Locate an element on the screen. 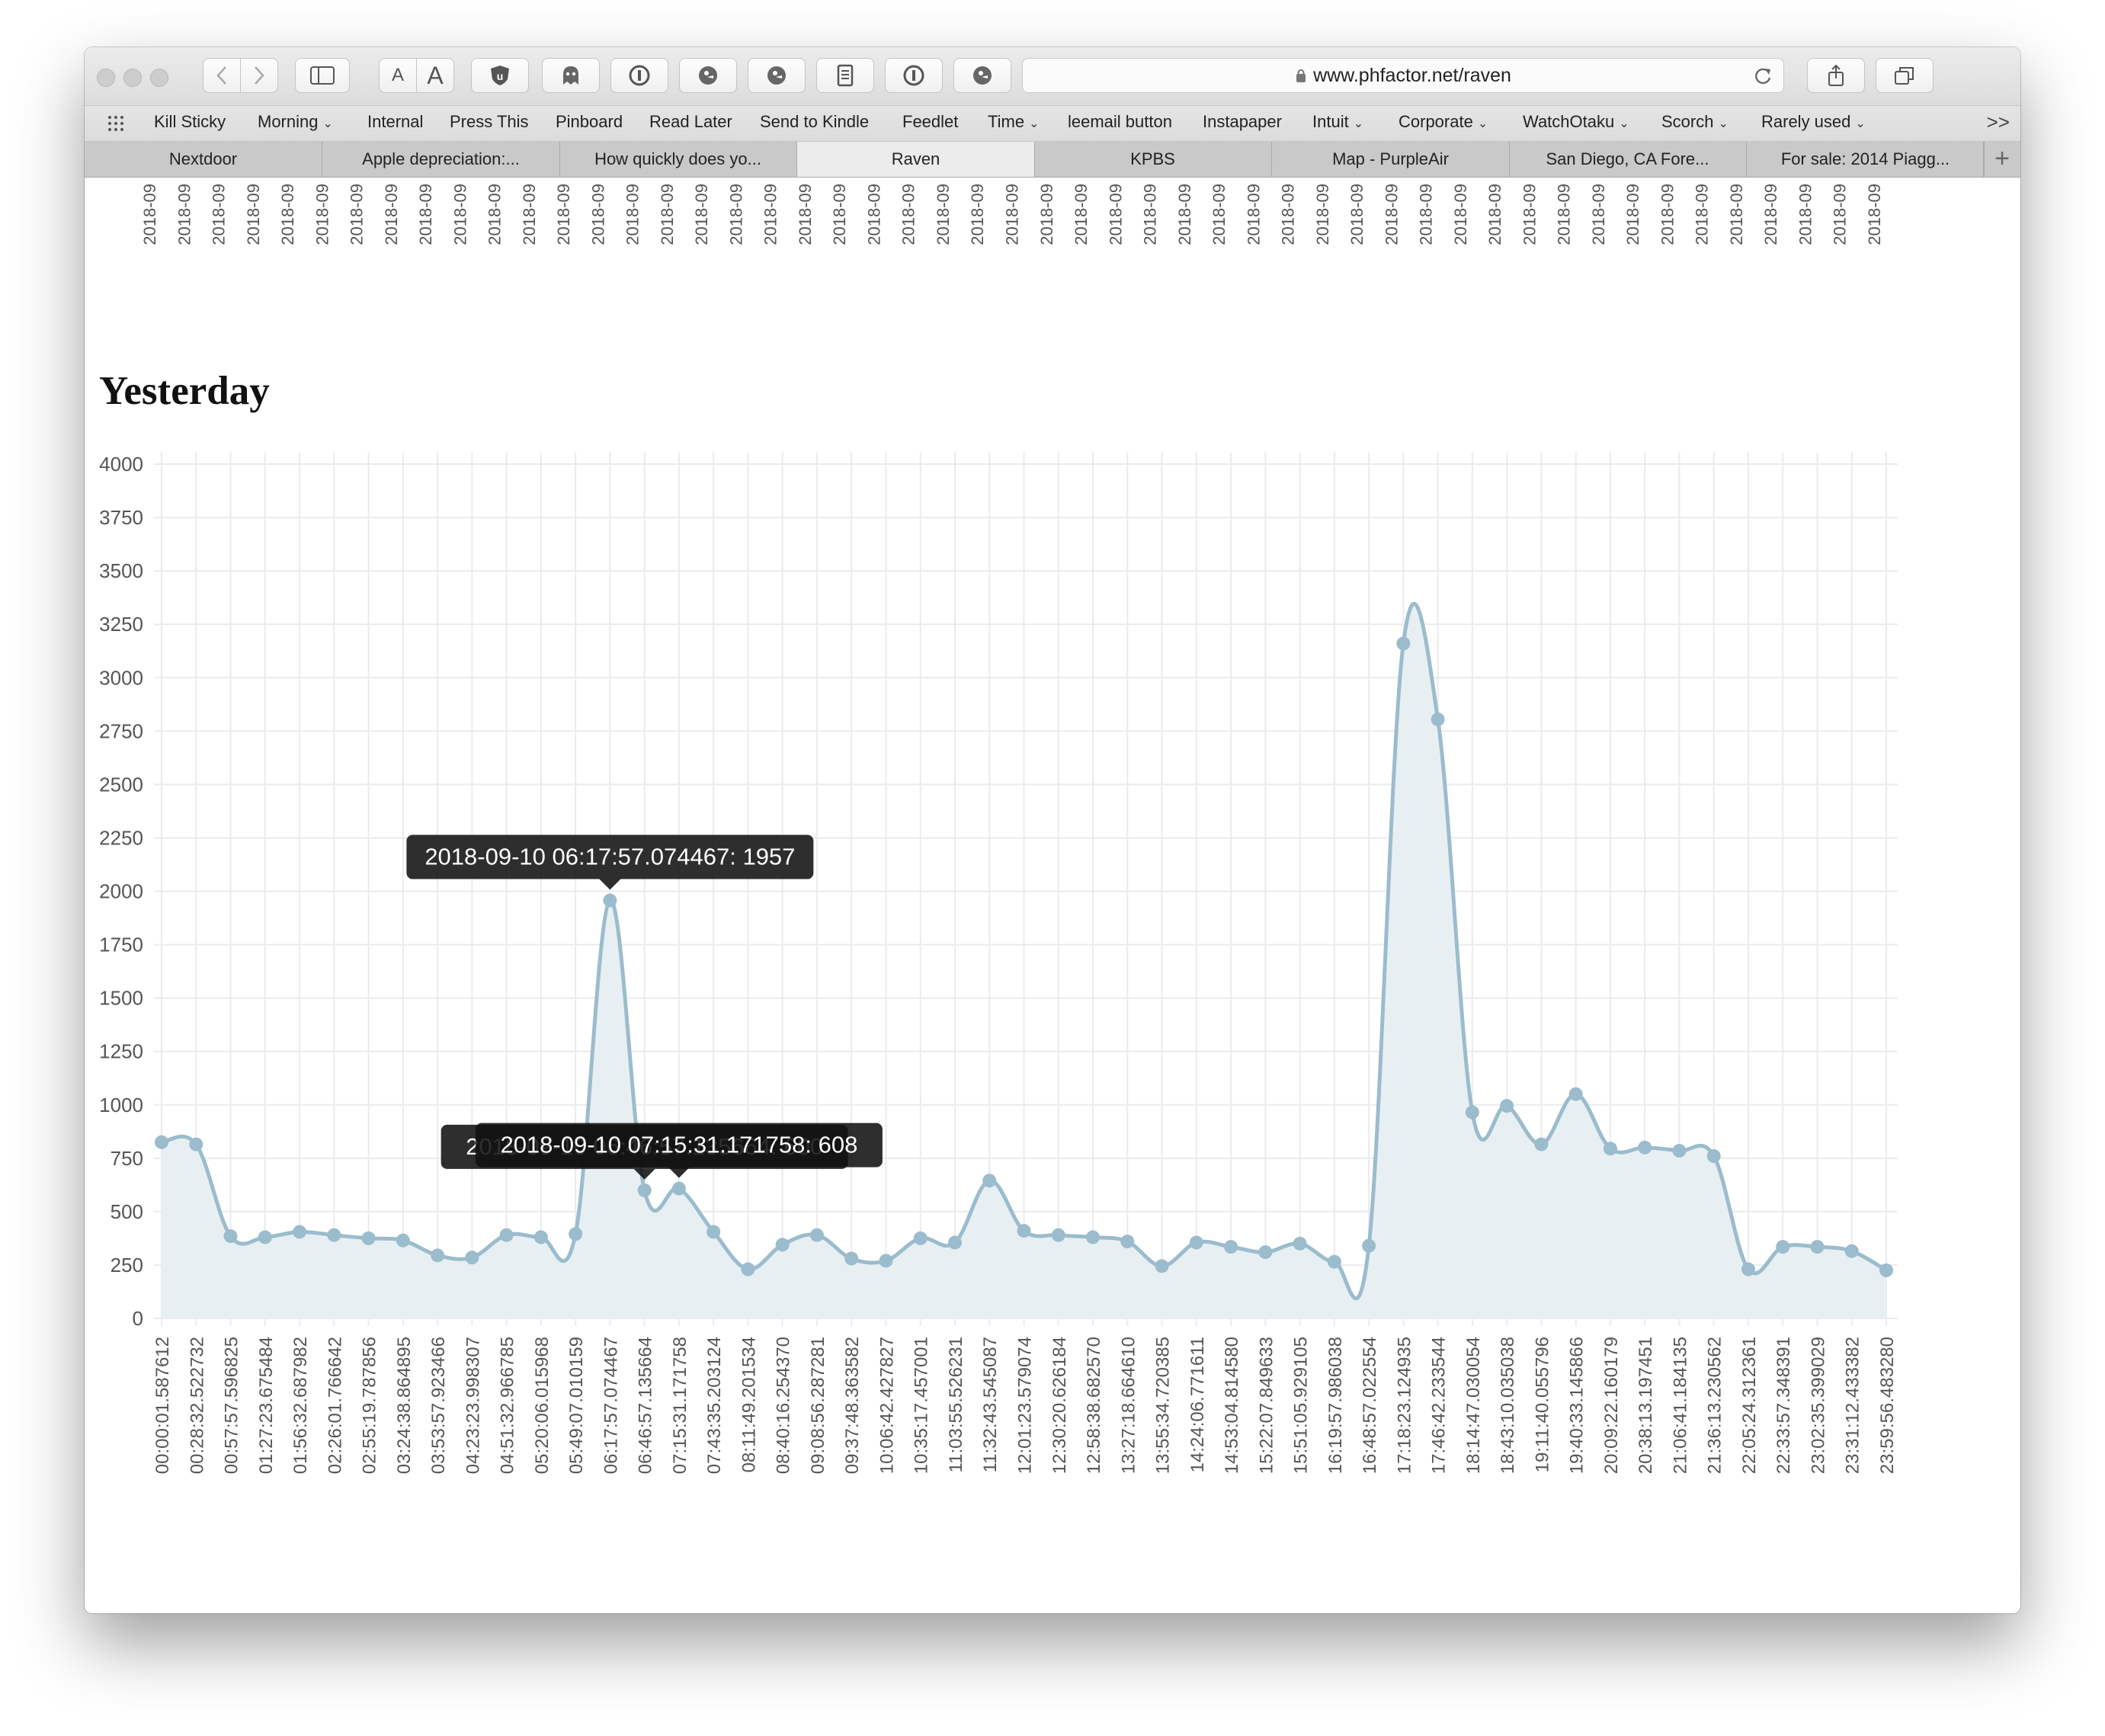 The height and width of the screenshot is (1736, 2105). tab-active: Raven is located at coordinates (916, 159).